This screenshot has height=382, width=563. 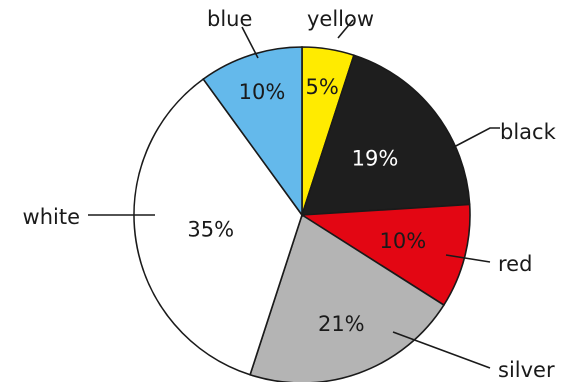 What do you see at coordinates (322, 87) in the screenshot?
I see `slice-value-label-yellow: 5%` at bounding box center [322, 87].